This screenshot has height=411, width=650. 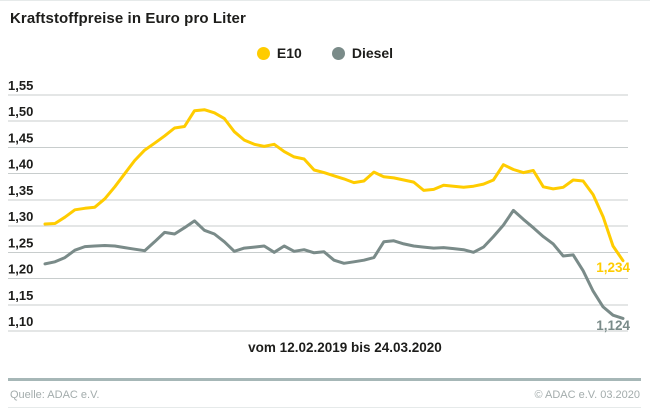 What do you see at coordinates (20, 295) in the screenshot?
I see `y-tick-label: 1,15` at bounding box center [20, 295].